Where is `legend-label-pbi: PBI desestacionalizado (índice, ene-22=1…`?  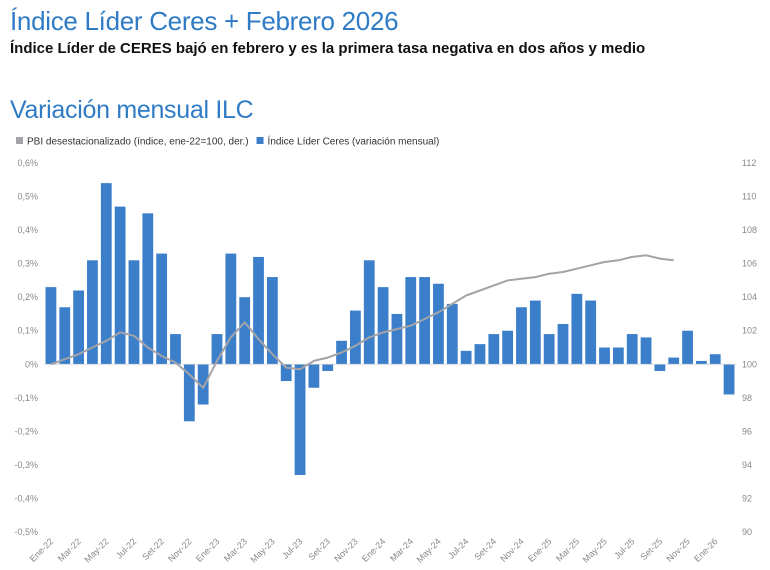 legend-label-pbi: PBI desestacionalizado (índice, ene-22=1… is located at coordinates (138, 142).